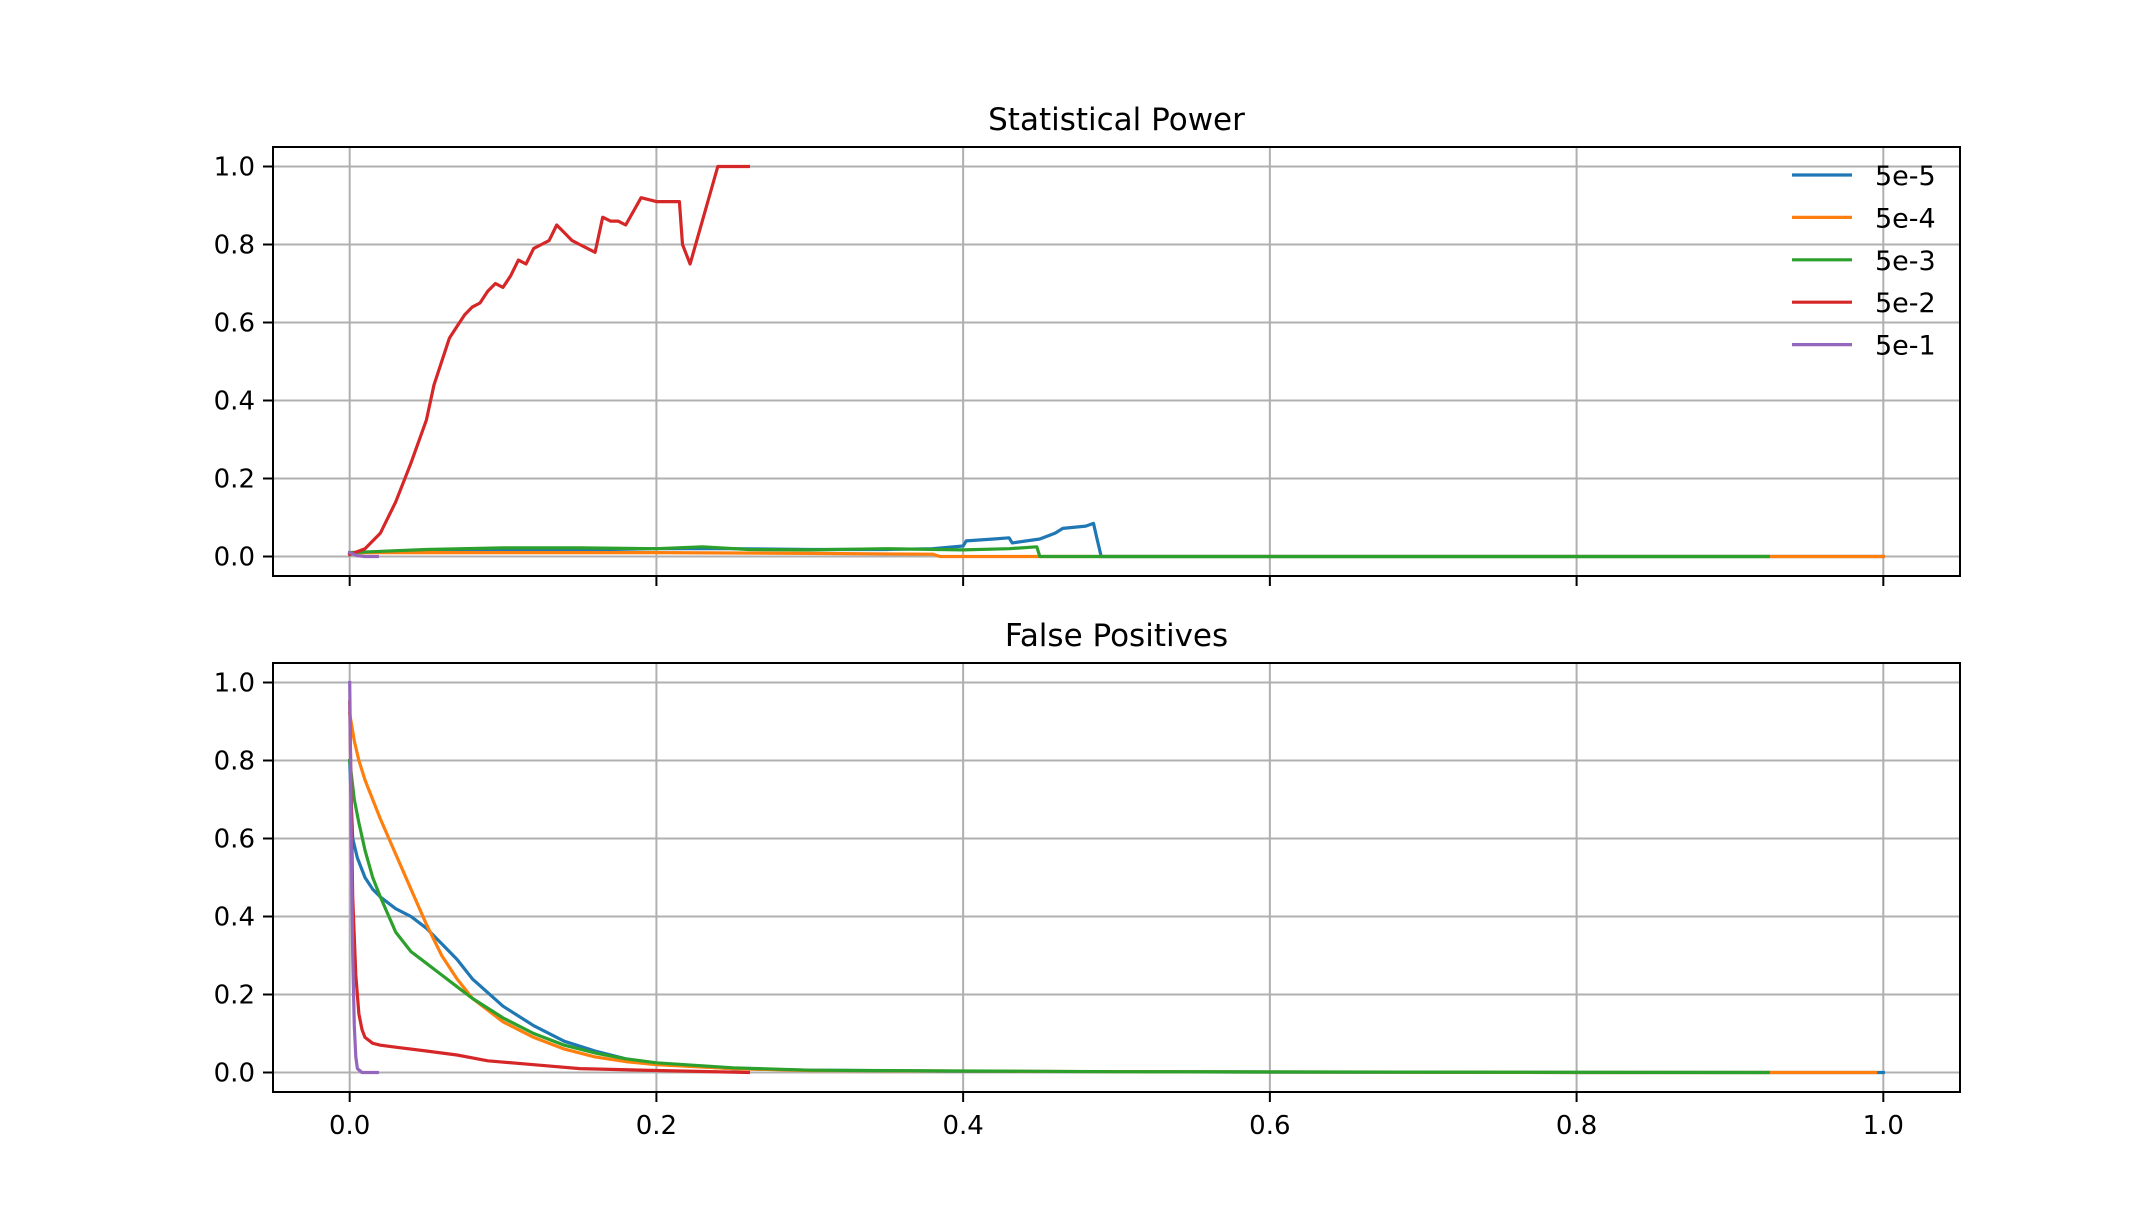 Image resolution: width=2156 pixels, height=1216 pixels. Describe the element at coordinates (1116, 120) in the screenshot. I see `chart-title: Statistical Power` at that location.